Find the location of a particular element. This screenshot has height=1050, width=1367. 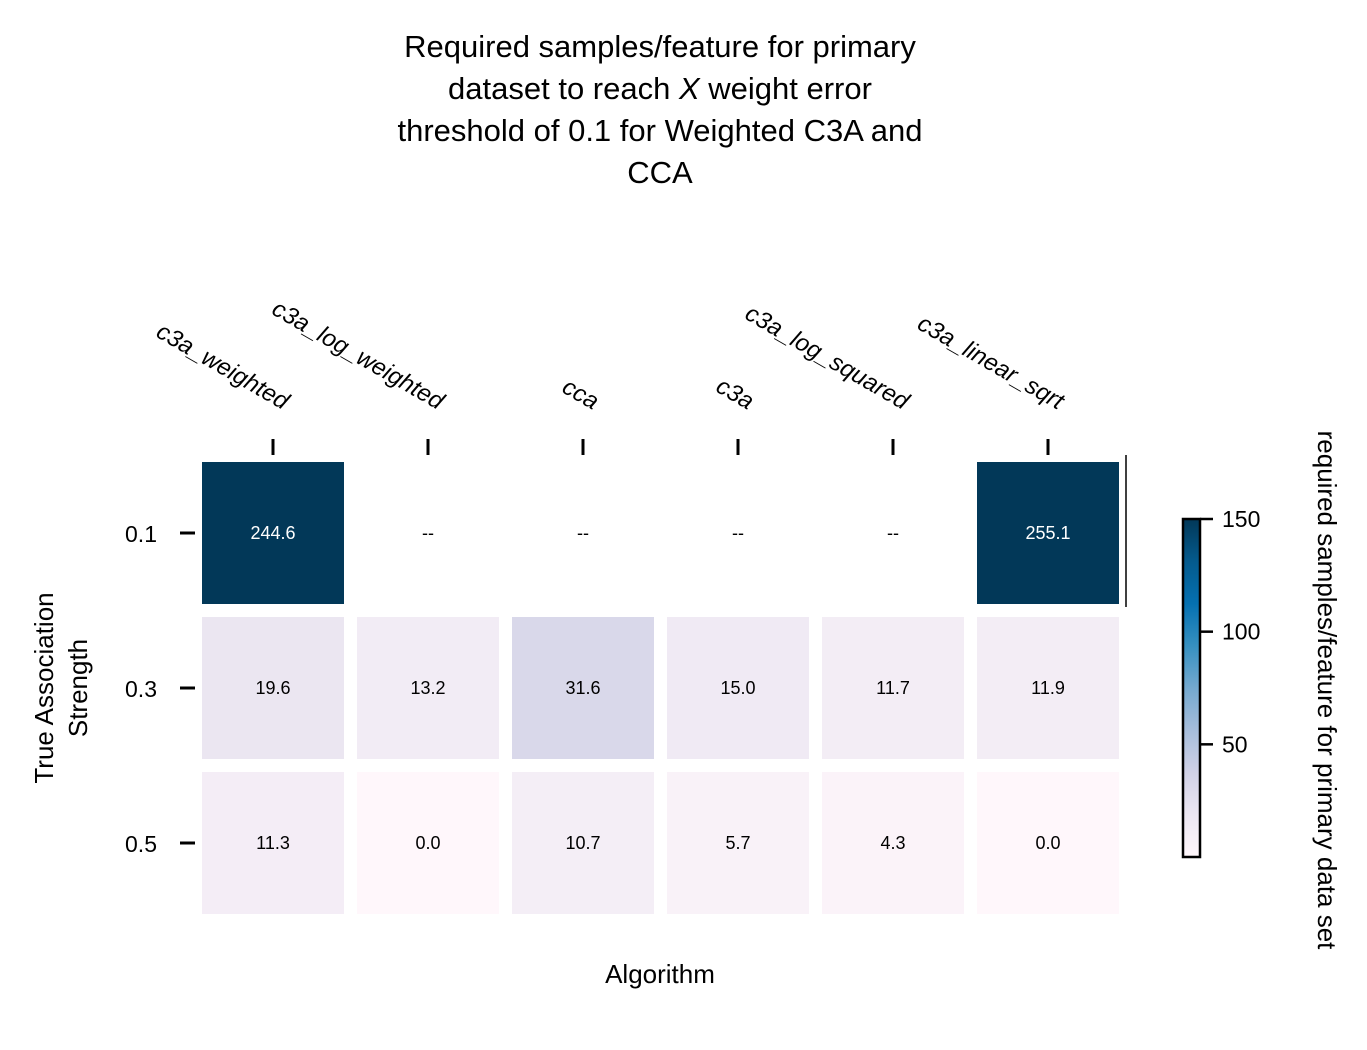

cell-value-label: 255.1 is located at coordinates (1047, 533).